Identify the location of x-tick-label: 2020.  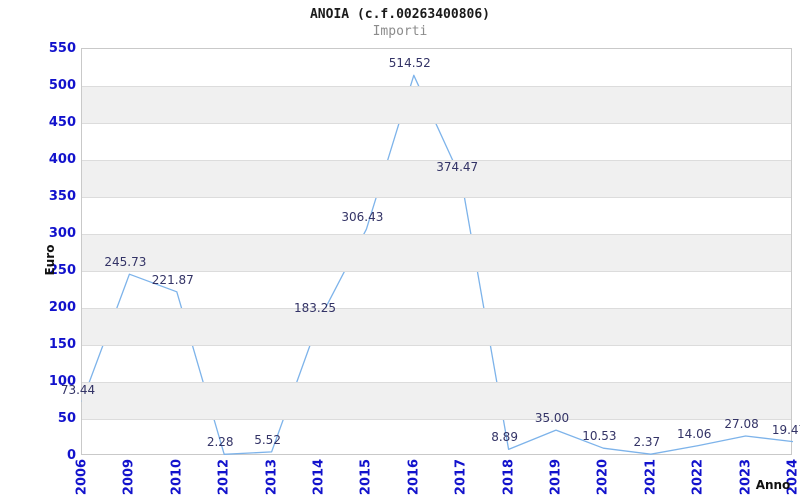
(603, 477).